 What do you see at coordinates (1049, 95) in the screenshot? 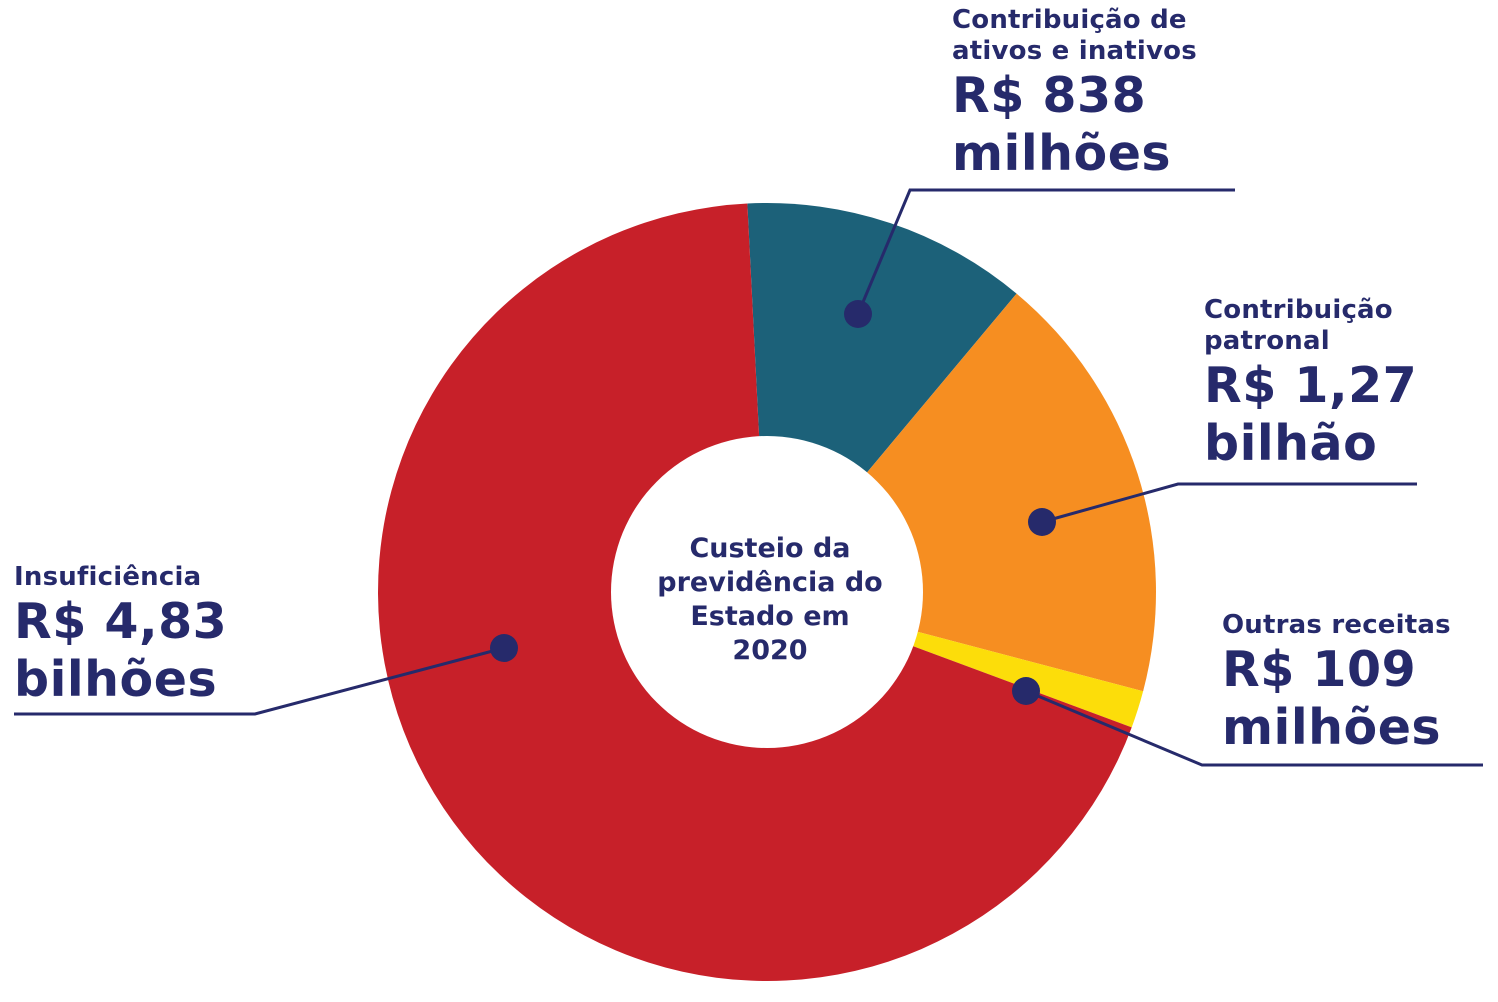
I see `label-amount: R$ 838` at bounding box center [1049, 95].